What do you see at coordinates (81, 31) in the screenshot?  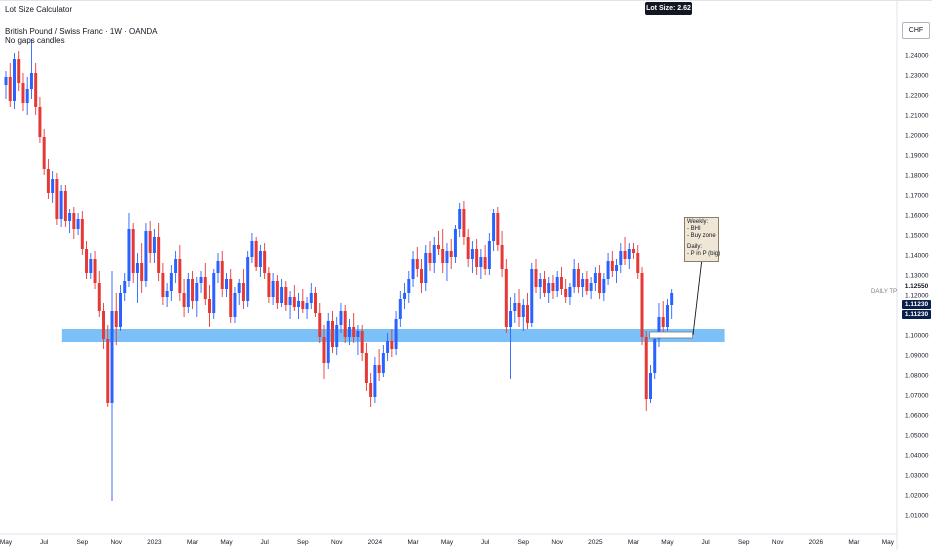 I see `symbol-title: British Pound / Swiss Franc · 1W · OANDA` at bounding box center [81, 31].